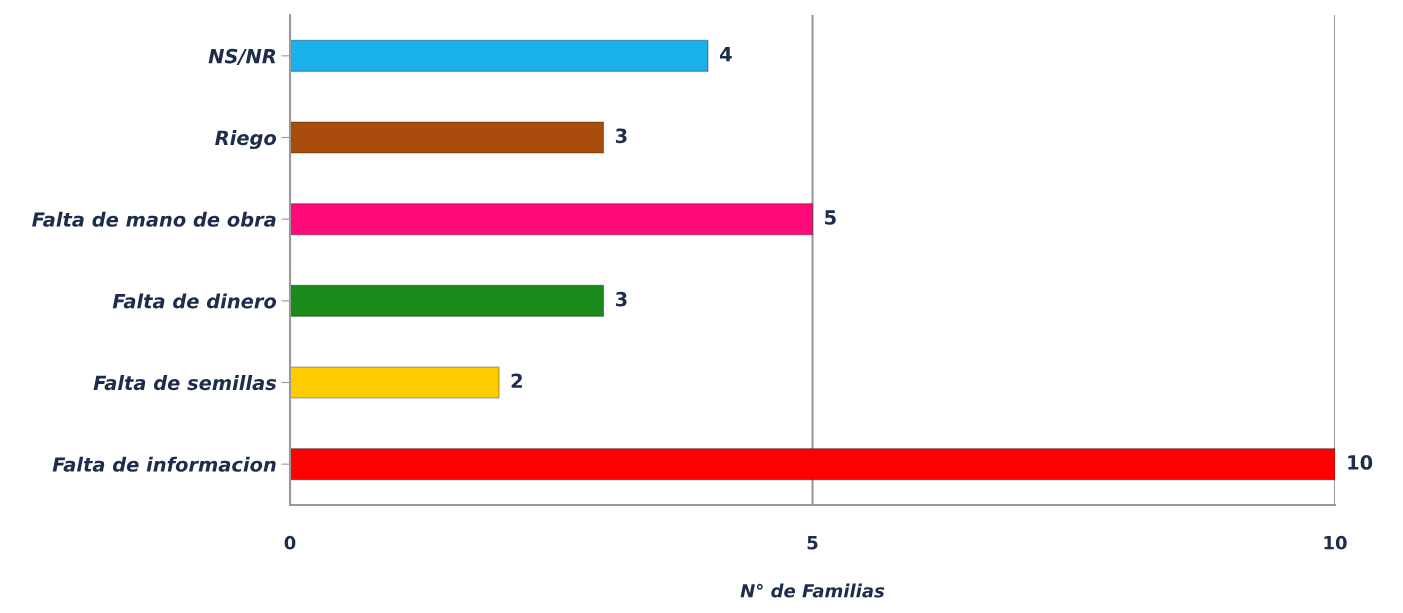 The height and width of the screenshot is (613, 1403). Describe the element at coordinates (1335, 542) in the screenshot. I see `x-tick-label: 10` at that location.